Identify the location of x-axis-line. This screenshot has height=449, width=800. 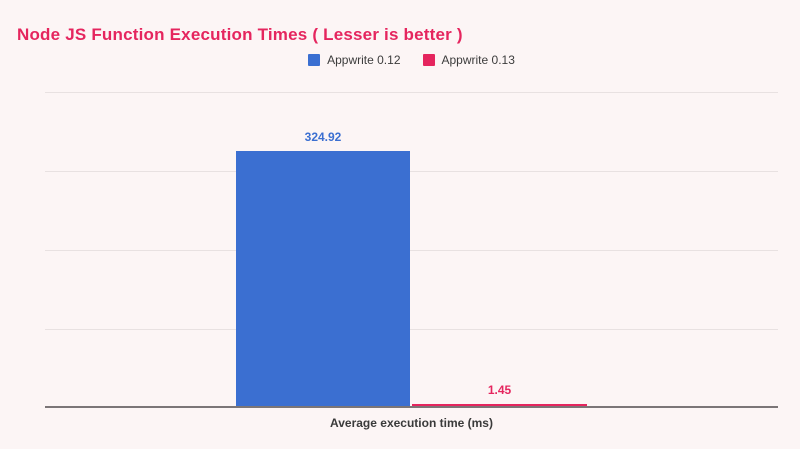
(411, 407).